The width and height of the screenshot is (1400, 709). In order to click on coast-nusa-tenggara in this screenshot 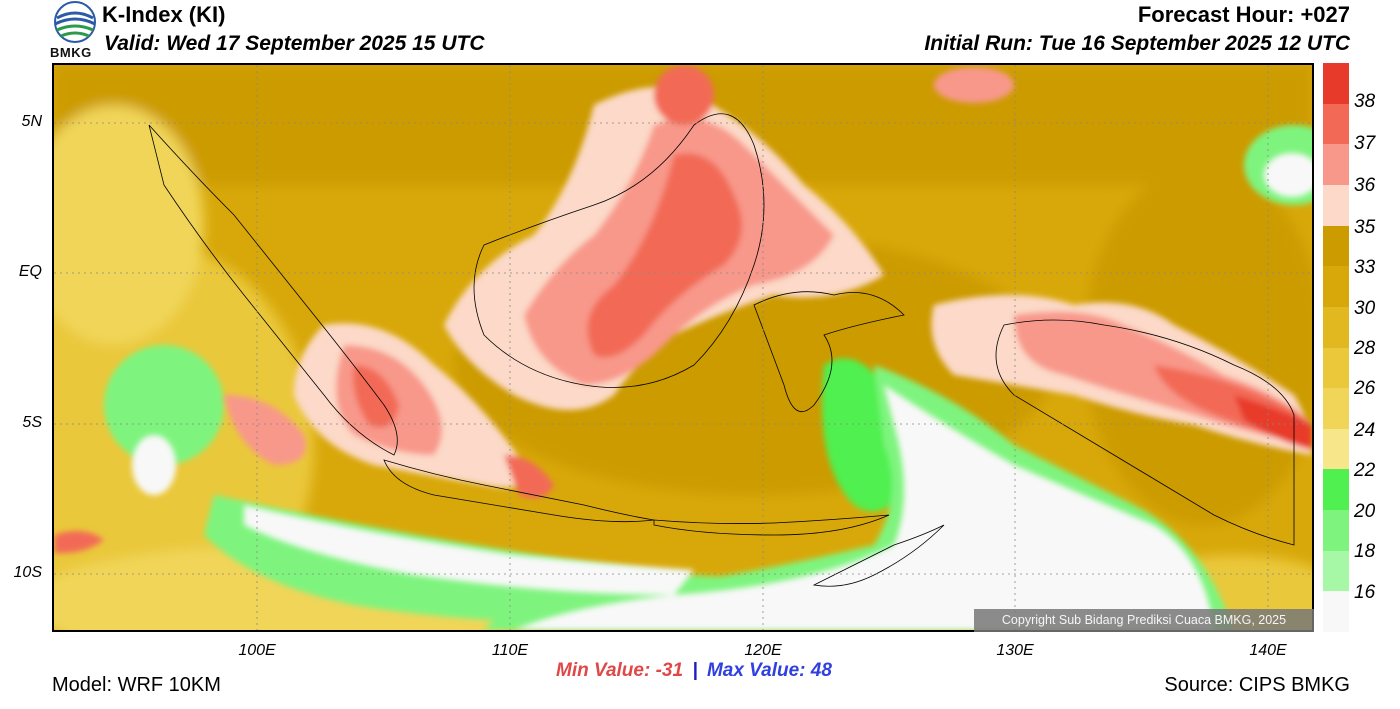, I will do `click(771, 525)`.